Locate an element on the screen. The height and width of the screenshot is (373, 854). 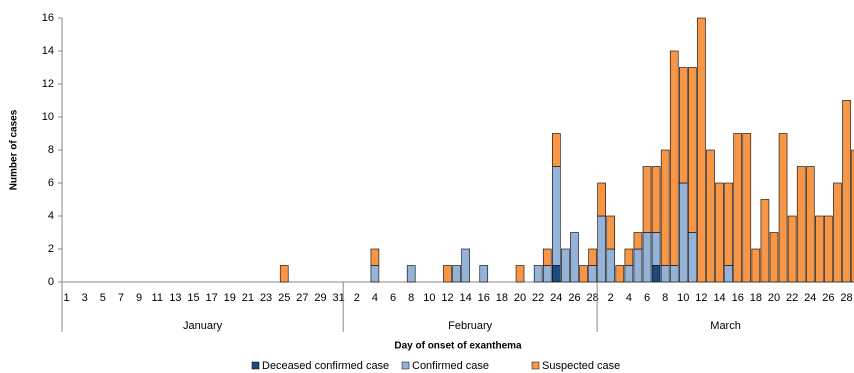
x-tick-label: 11 is located at coordinates (157, 298).